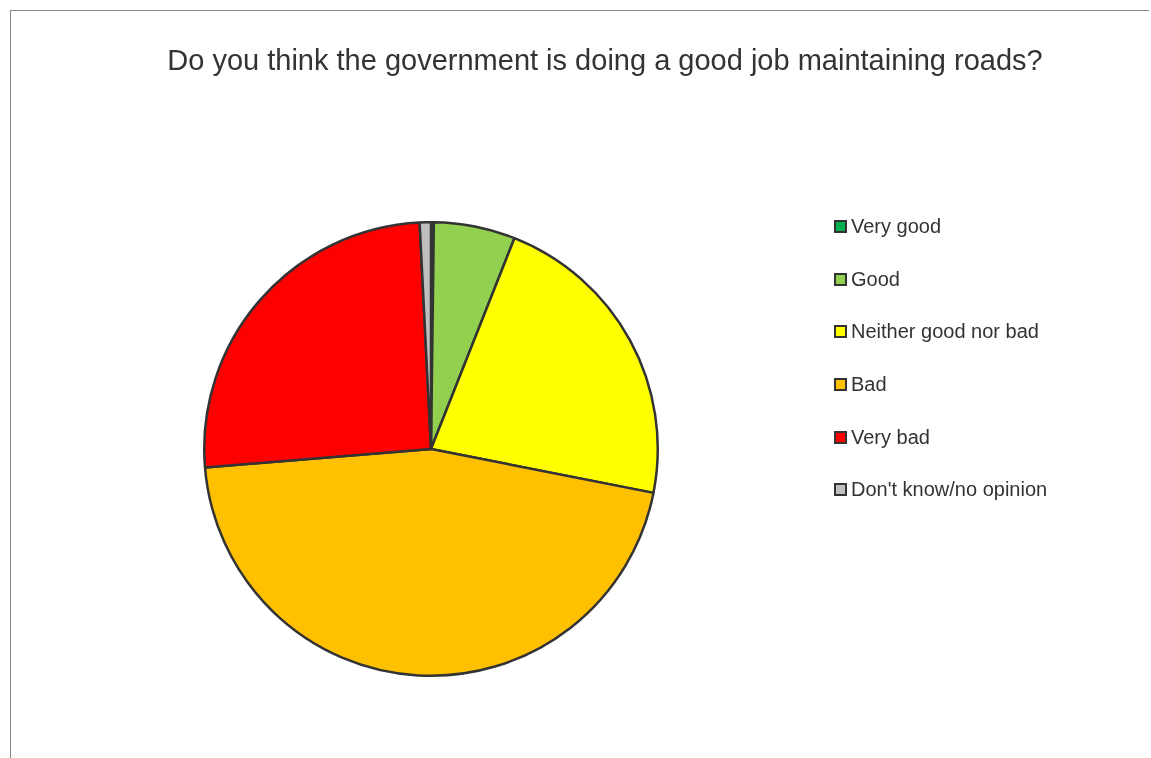 The width and height of the screenshot is (1151, 758). Describe the element at coordinates (605, 60) in the screenshot. I see `chart-title: Do you think the government is doing a good job maintaining roads?` at that location.